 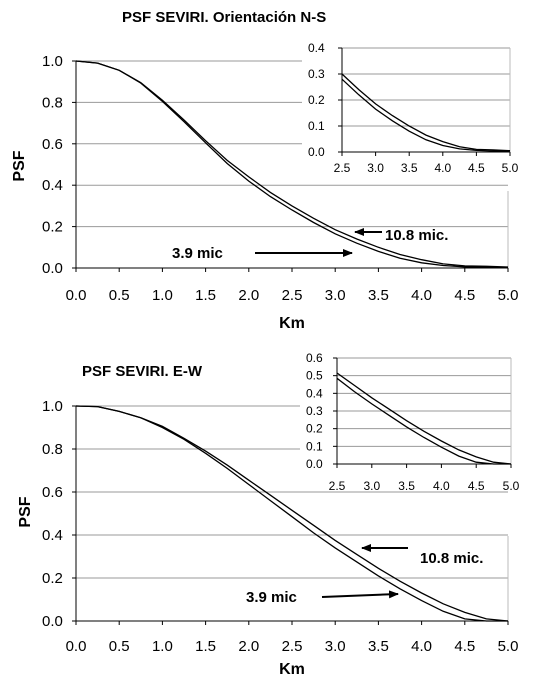 What do you see at coordinates (424, 486) in the screenshot?
I see `chart-ew-inset-x-tick-labels: 2.5 3.0 3.5 4.0 4.5 5.0` at bounding box center [424, 486].